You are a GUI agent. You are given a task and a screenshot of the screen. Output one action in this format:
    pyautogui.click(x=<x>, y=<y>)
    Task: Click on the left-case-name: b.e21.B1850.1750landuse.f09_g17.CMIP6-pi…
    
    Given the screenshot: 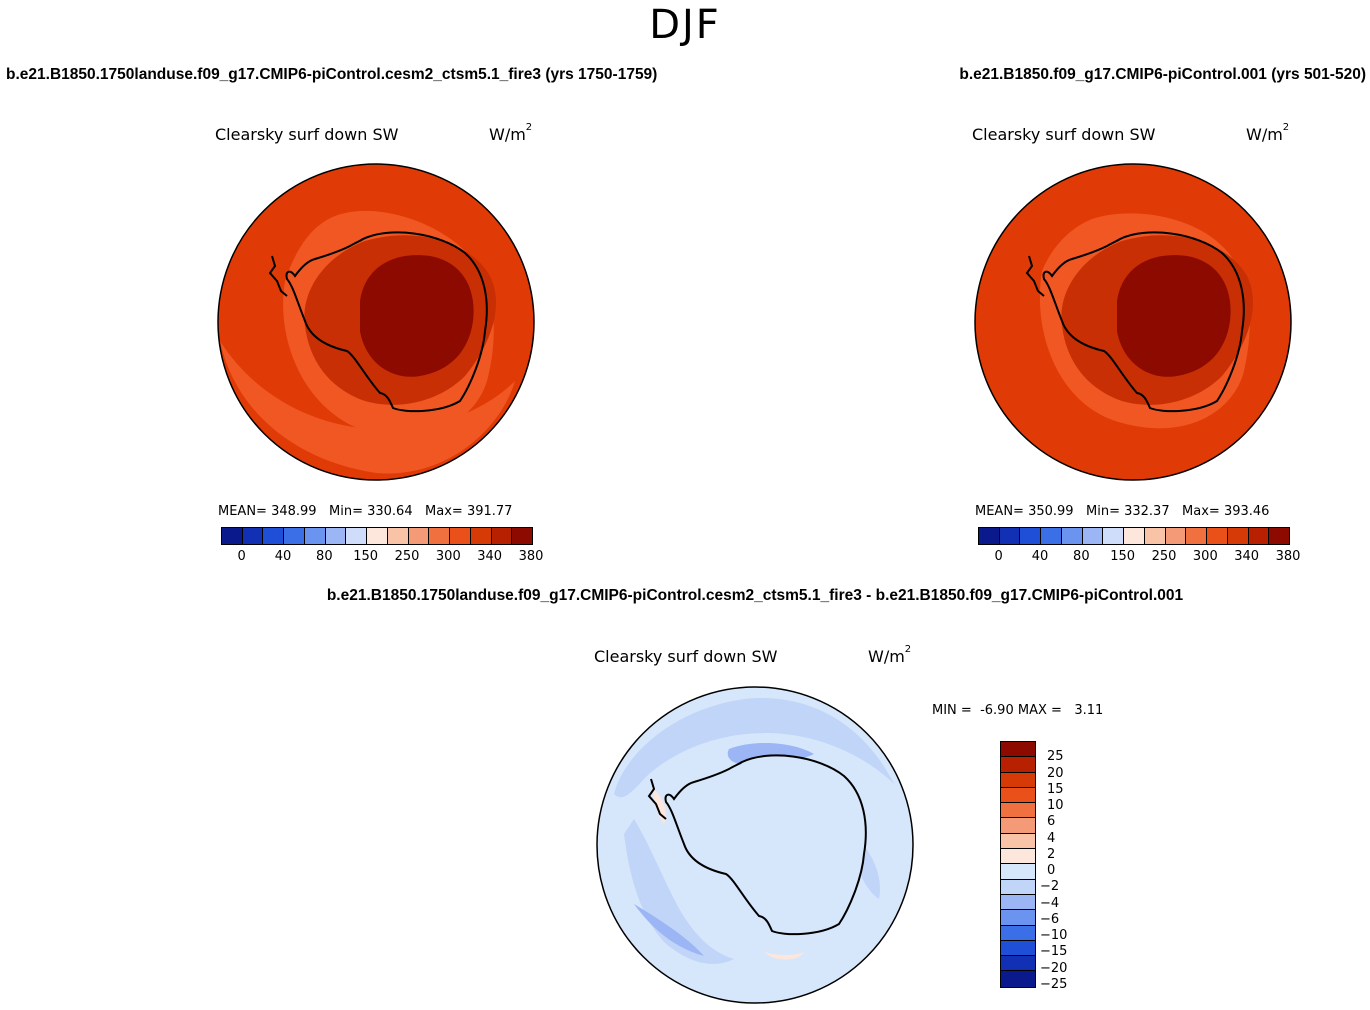 What is the action you would take?
    pyautogui.click(x=332, y=74)
    